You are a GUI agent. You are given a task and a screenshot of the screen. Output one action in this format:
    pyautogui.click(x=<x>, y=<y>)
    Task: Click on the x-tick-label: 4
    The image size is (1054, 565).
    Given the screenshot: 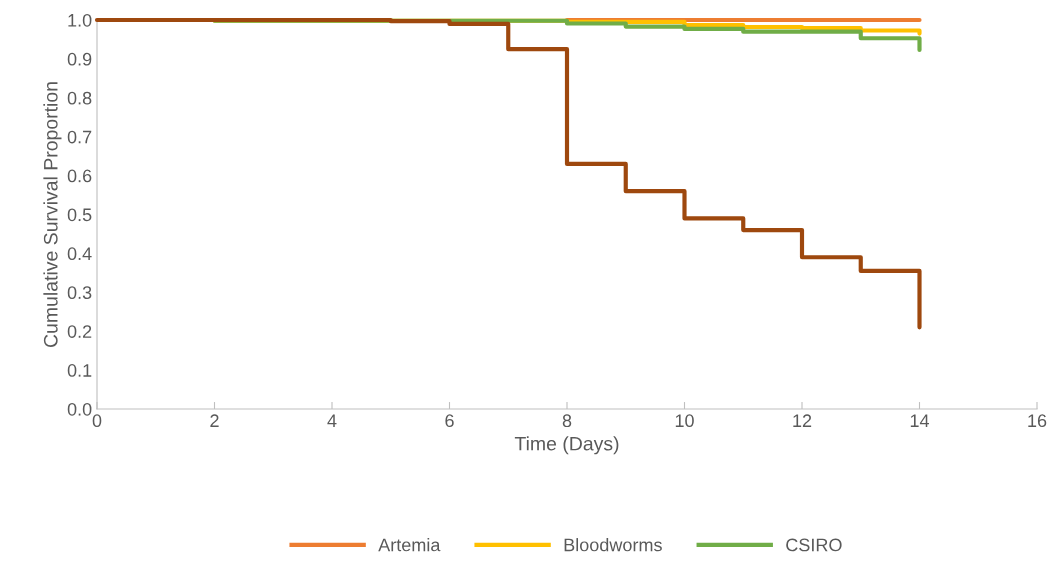 What is the action you would take?
    pyautogui.click(x=332, y=420)
    